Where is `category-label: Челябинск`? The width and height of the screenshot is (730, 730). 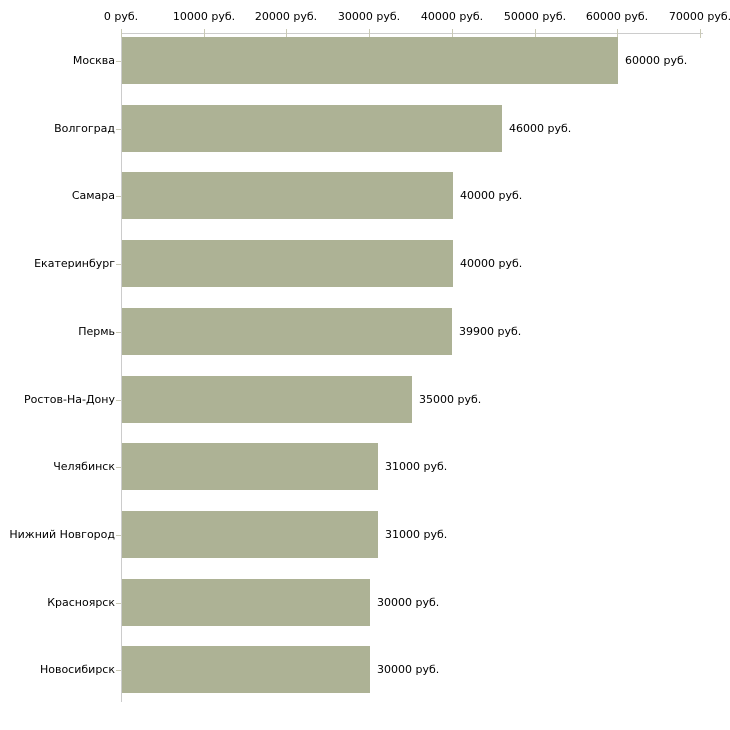
category-label: Челябинск is located at coordinates (84, 466).